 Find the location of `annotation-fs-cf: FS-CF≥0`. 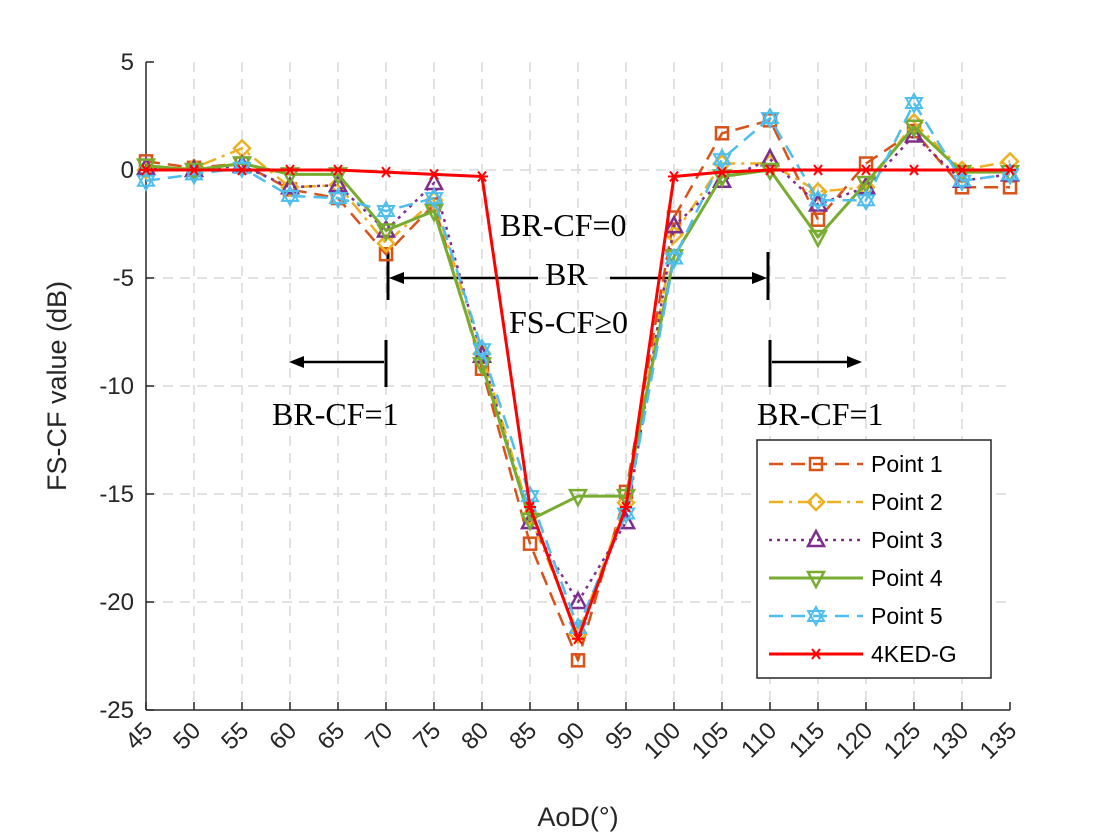

annotation-fs-cf: FS-CF≥0 is located at coordinates (568, 322).